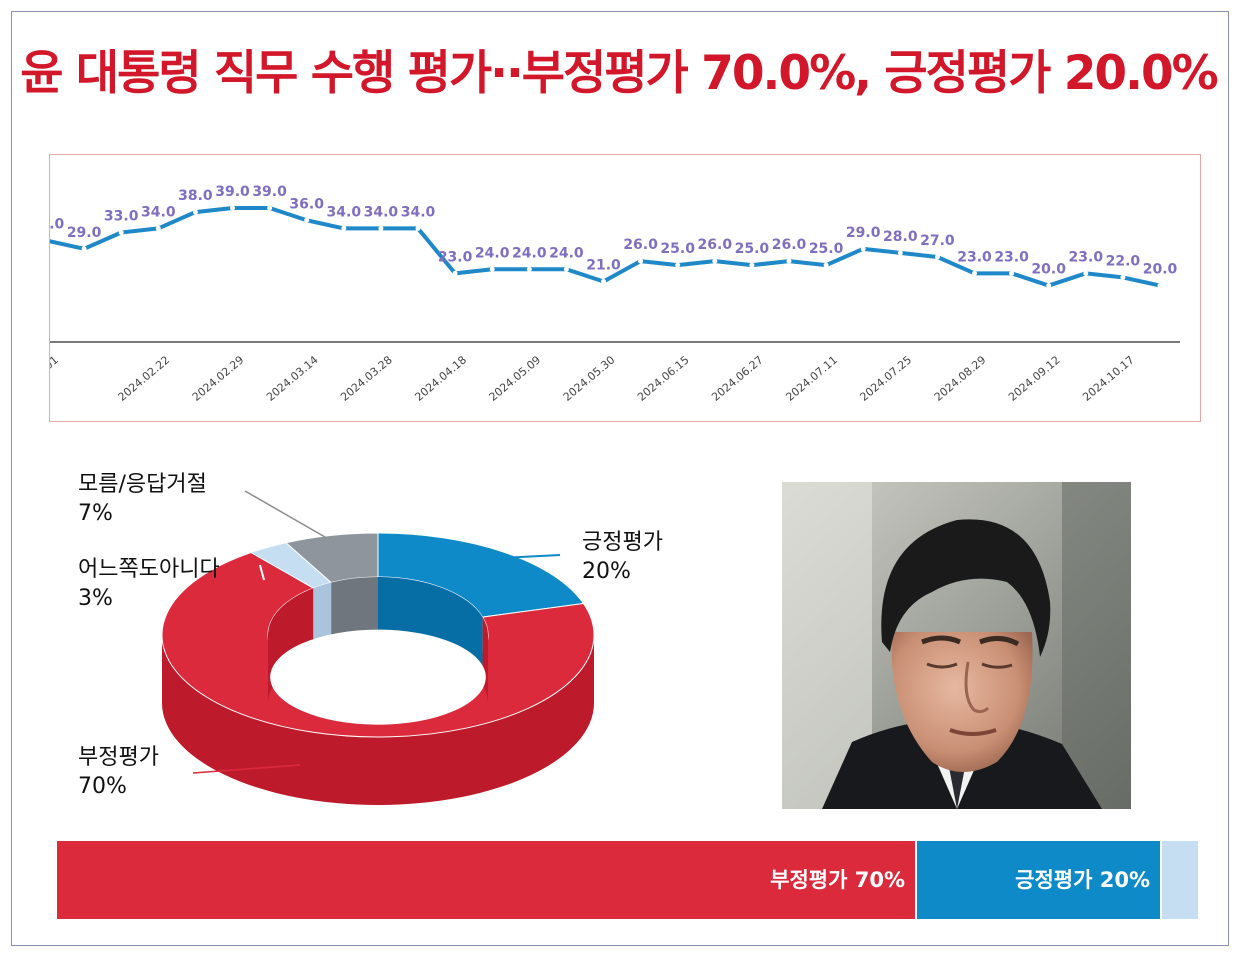 The width and height of the screenshot is (1237, 957). Describe the element at coordinates (886, 378) in the screenshot. I see `x-tick-label: 2024.07.25` at that location.